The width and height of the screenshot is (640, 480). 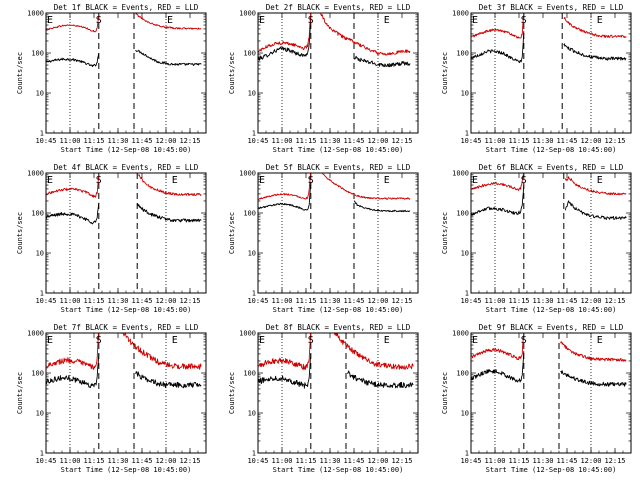 I want to click on chart-title: Det 7f BLACK = Events, RED = LLD, so click(x=126, y=327).